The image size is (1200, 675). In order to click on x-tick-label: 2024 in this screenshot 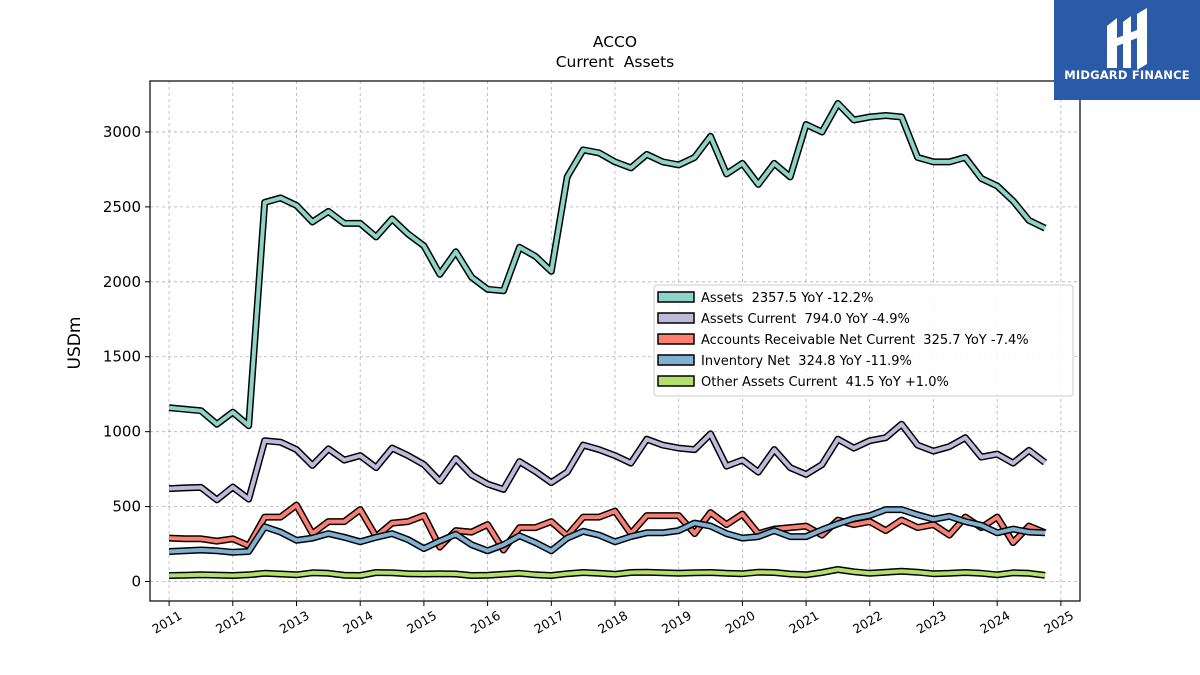, I will do `click(994, 622)`.